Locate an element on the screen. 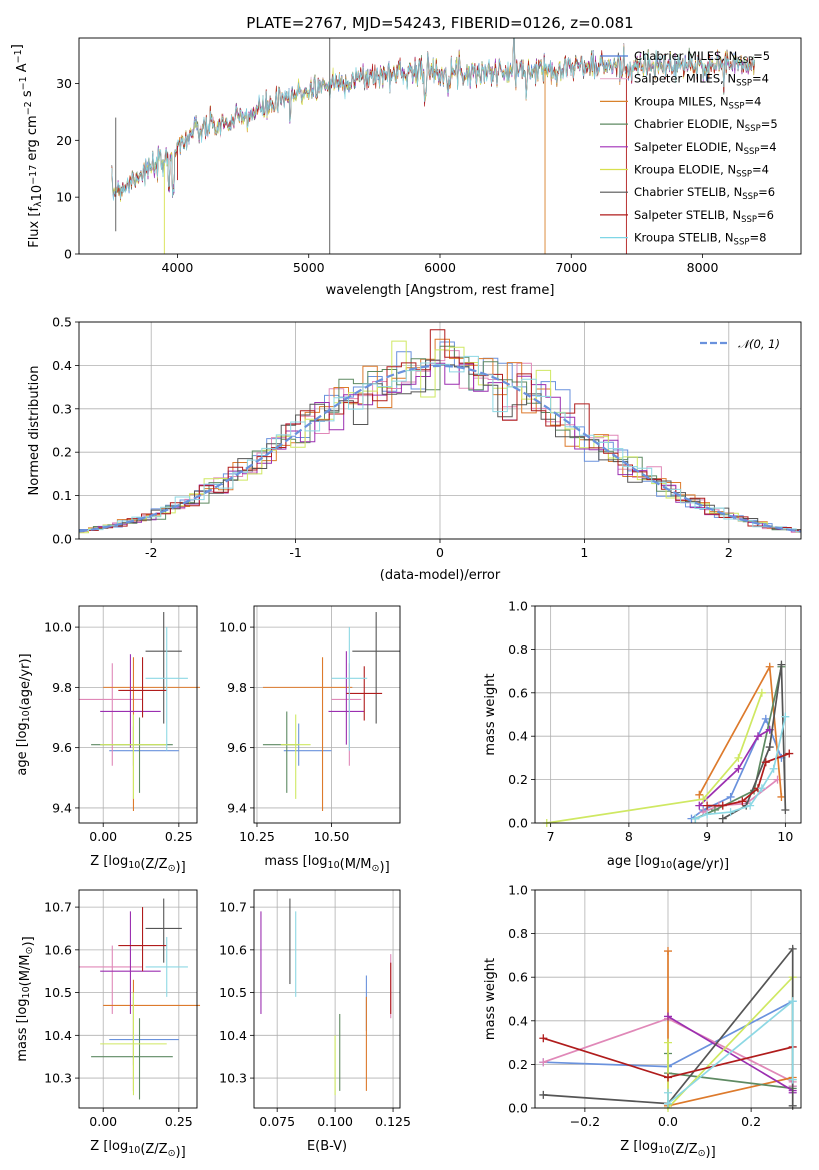 This screenshot has height=1170, width=819. errpanel-6-xlabel-part: E(B-V) is located at coordinates (327, 1146).